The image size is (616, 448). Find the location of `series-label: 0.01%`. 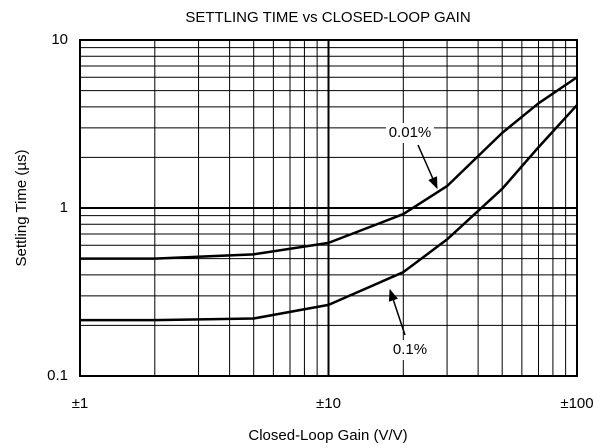

series-label: 0.01% is located at coordinates (410, 132).